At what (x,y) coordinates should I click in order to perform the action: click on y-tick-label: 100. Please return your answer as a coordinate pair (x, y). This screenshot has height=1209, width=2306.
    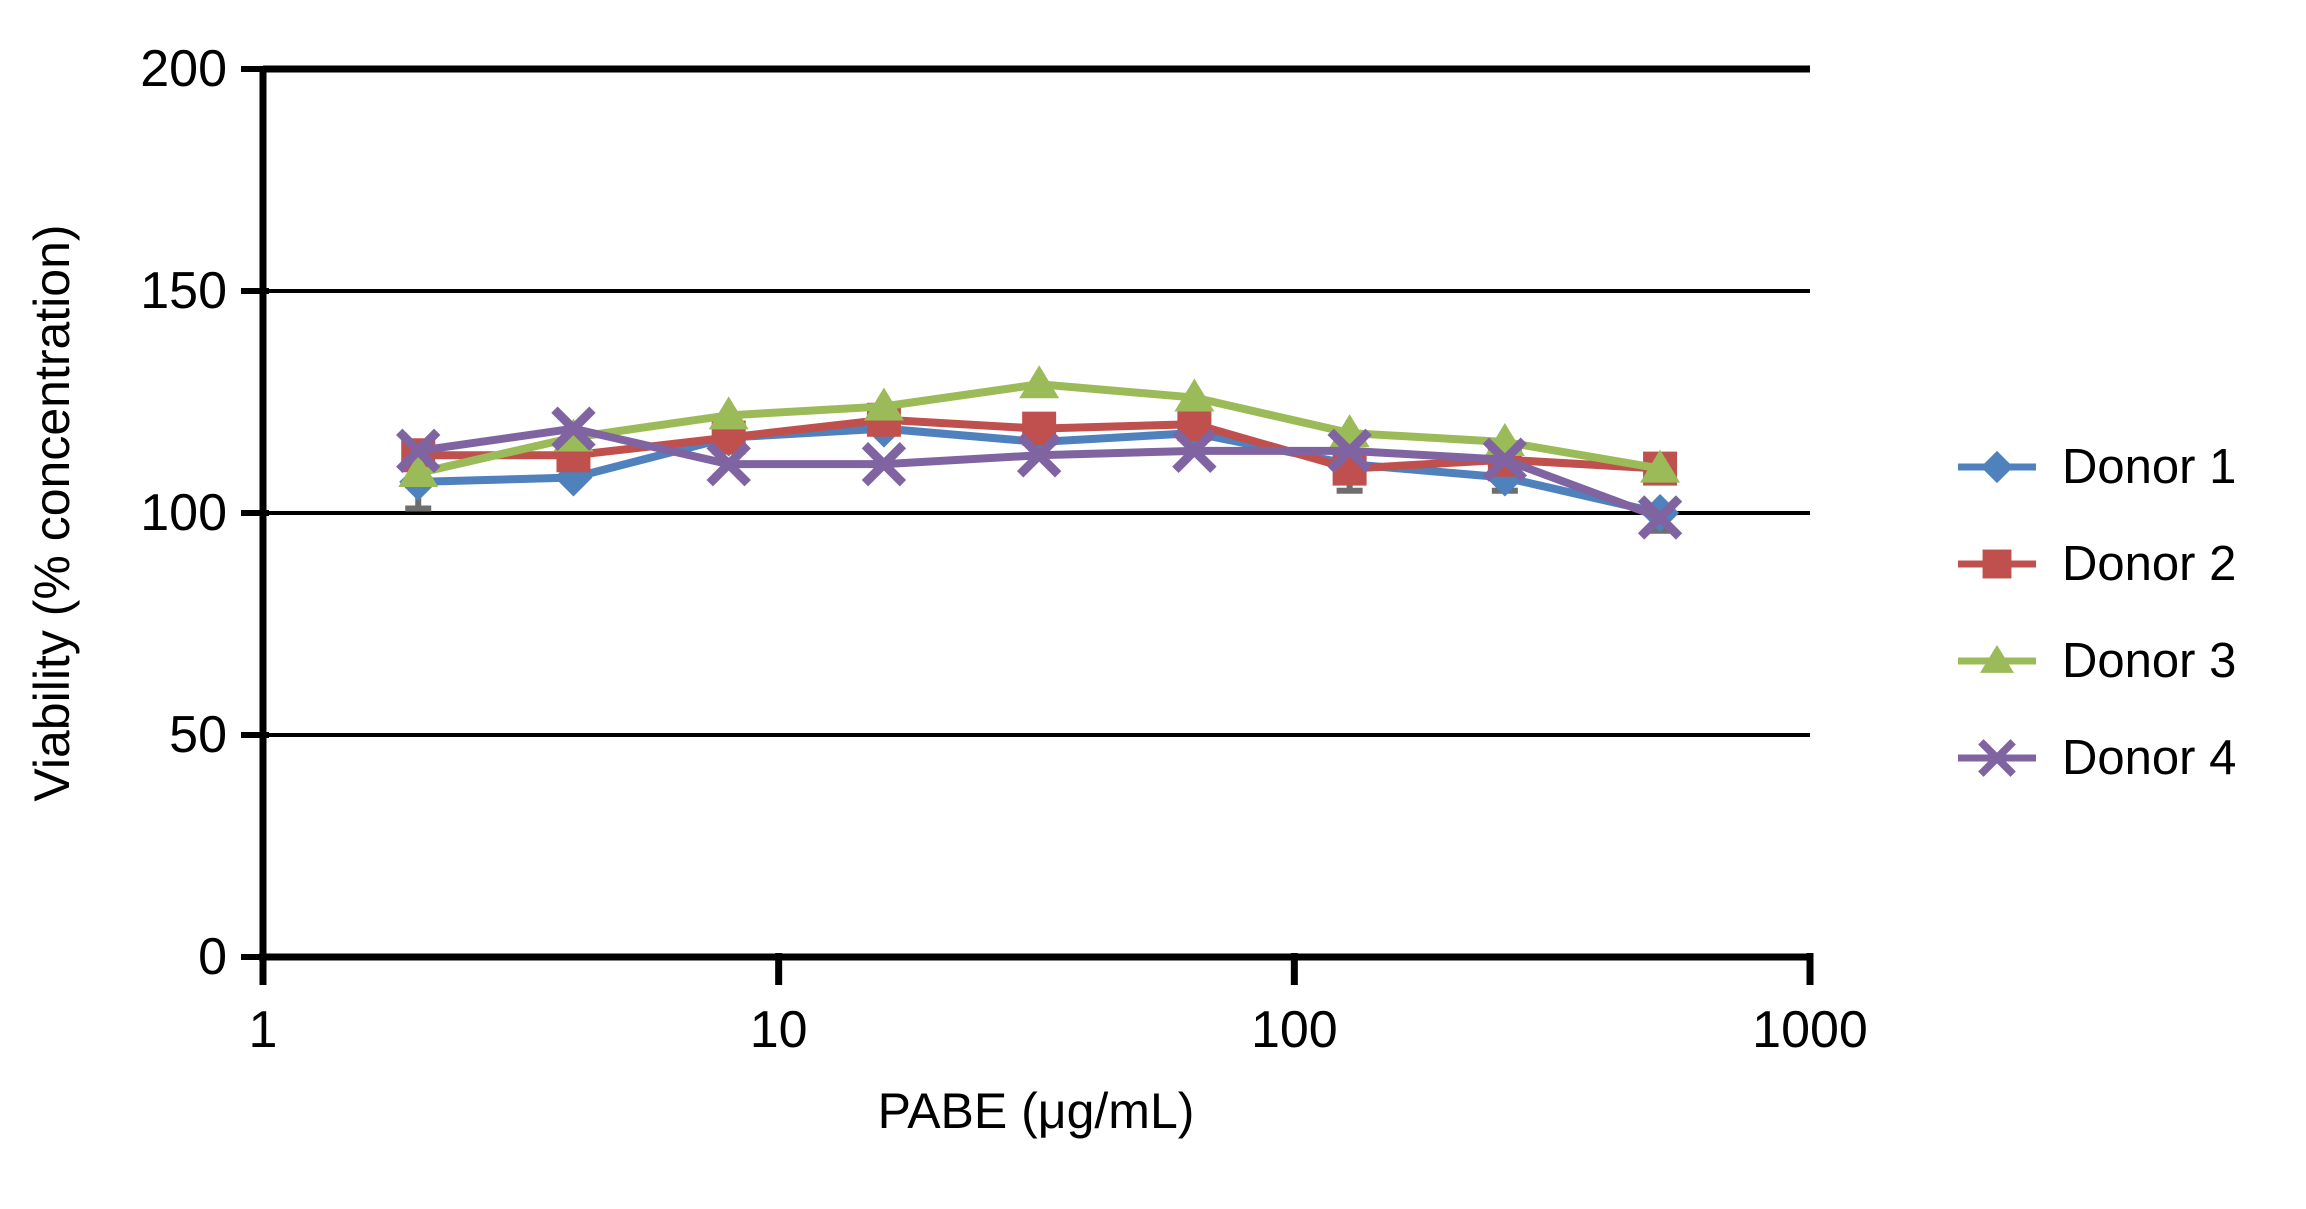
    Looking at the image, I should click on (183, 513).